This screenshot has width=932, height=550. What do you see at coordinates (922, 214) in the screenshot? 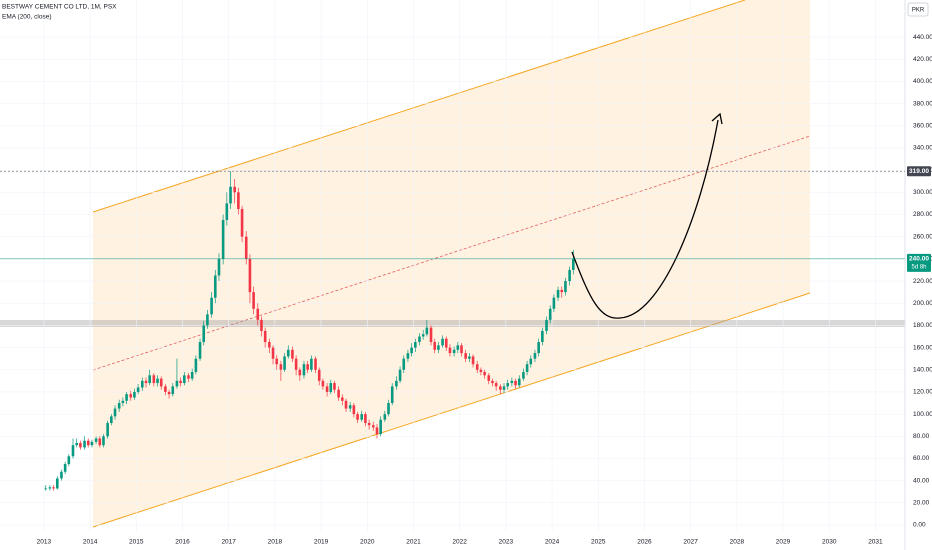
I see `y-tick-label: 280.00` at bounding box center [922, 214].